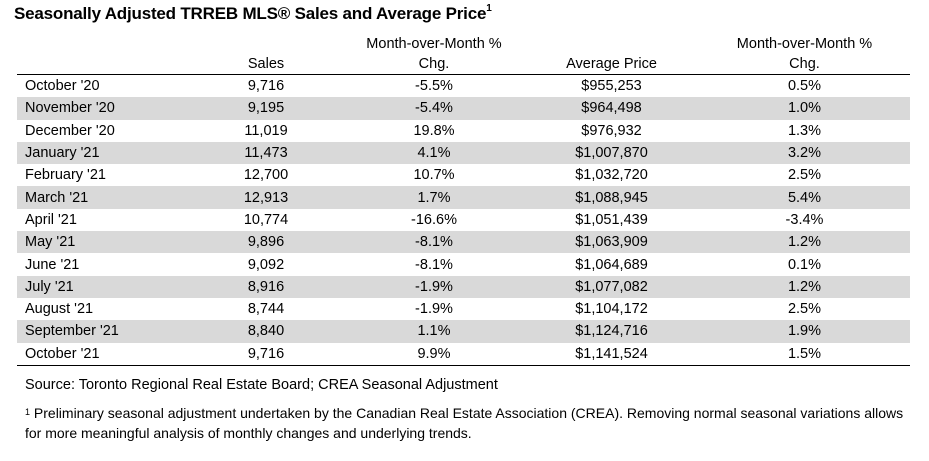 The height and width of the screenshot is (461, 929). Describe the element at coordinates (804, 331) in the screenshot. I see `price-chg-cell: 1.9%` at that location.